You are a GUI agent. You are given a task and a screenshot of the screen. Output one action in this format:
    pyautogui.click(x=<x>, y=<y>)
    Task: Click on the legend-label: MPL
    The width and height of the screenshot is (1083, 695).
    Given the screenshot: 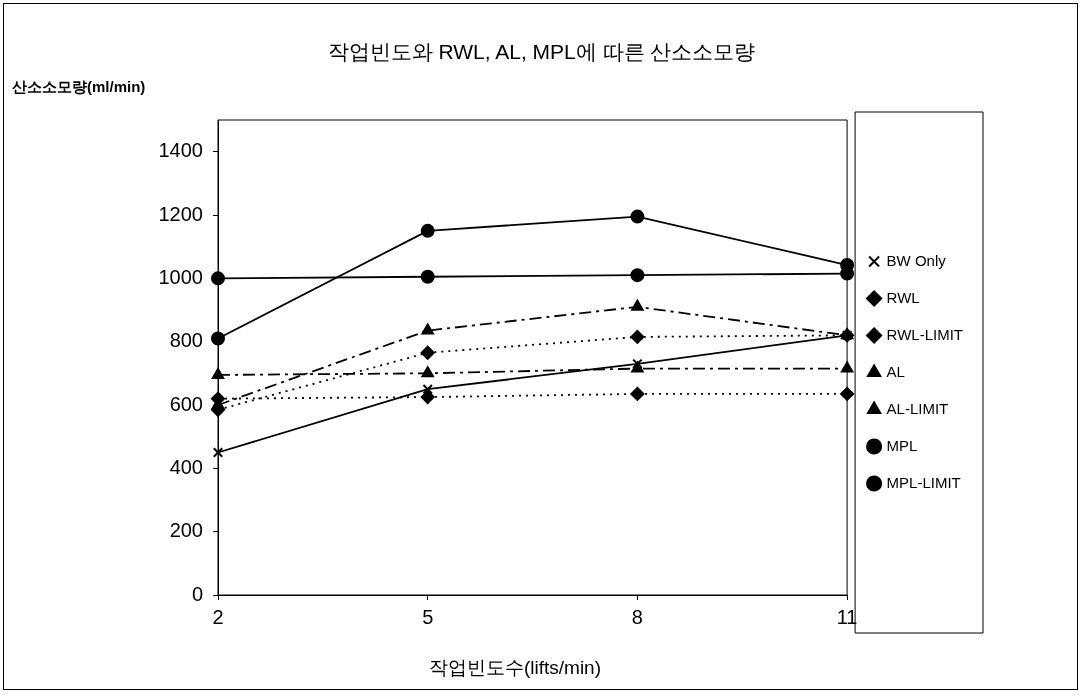 What is the action you would take?
    pyautogui.click(x=902, y=445)
    